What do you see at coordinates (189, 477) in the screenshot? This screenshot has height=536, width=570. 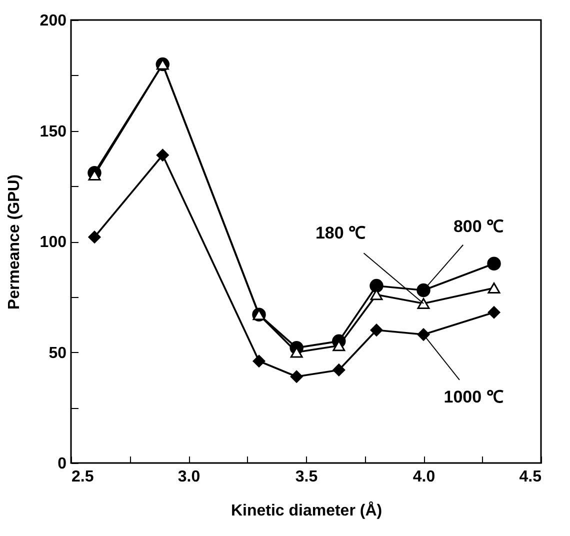 I see `x-tick-label: 3.0` at bounding box center [189, 477].